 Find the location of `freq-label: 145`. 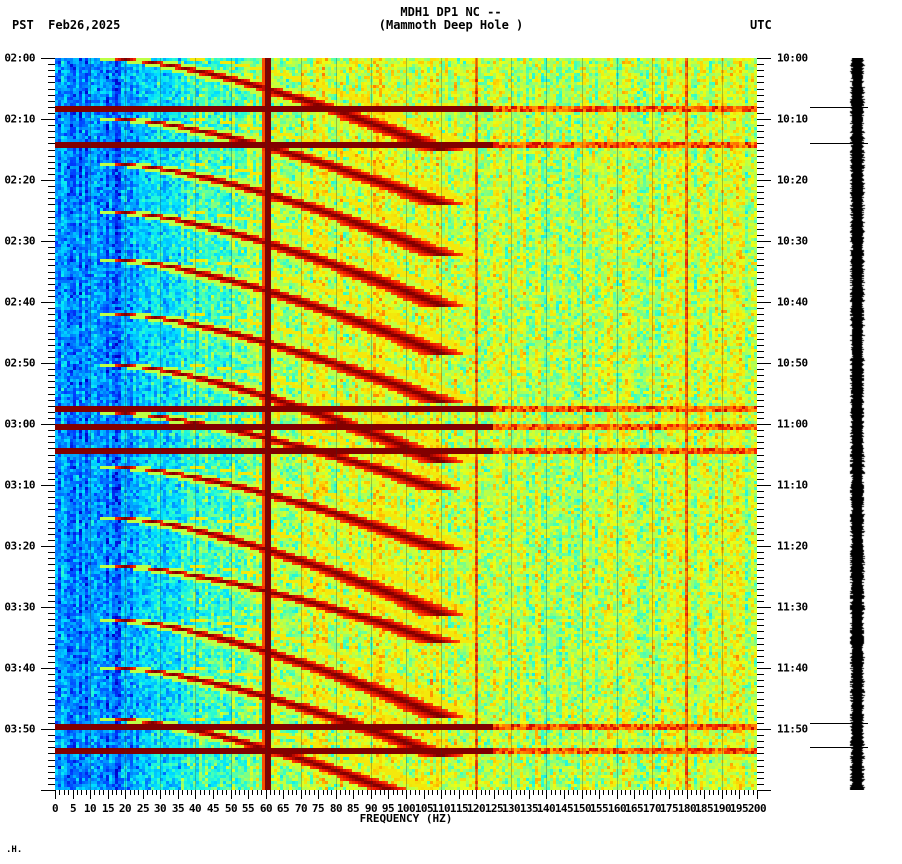

freq-label: 145 is located at coordinates (564, 808).